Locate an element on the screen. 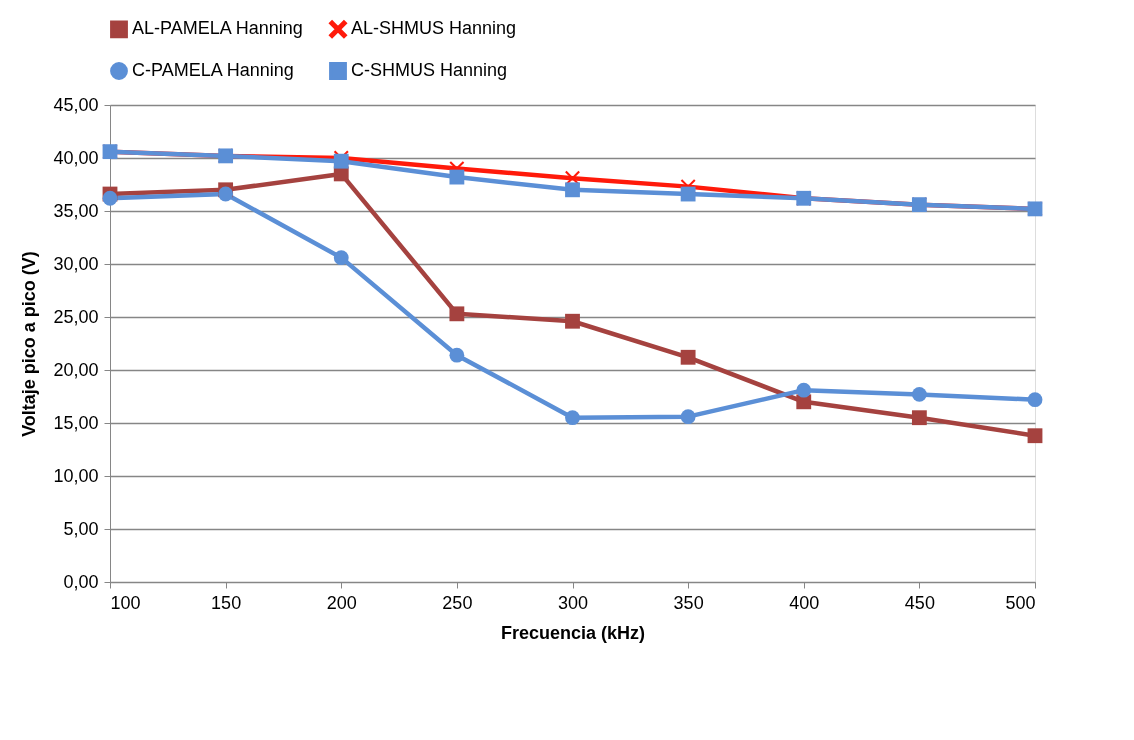  x-tick-label: 100 is located at coordinates (125, 602).